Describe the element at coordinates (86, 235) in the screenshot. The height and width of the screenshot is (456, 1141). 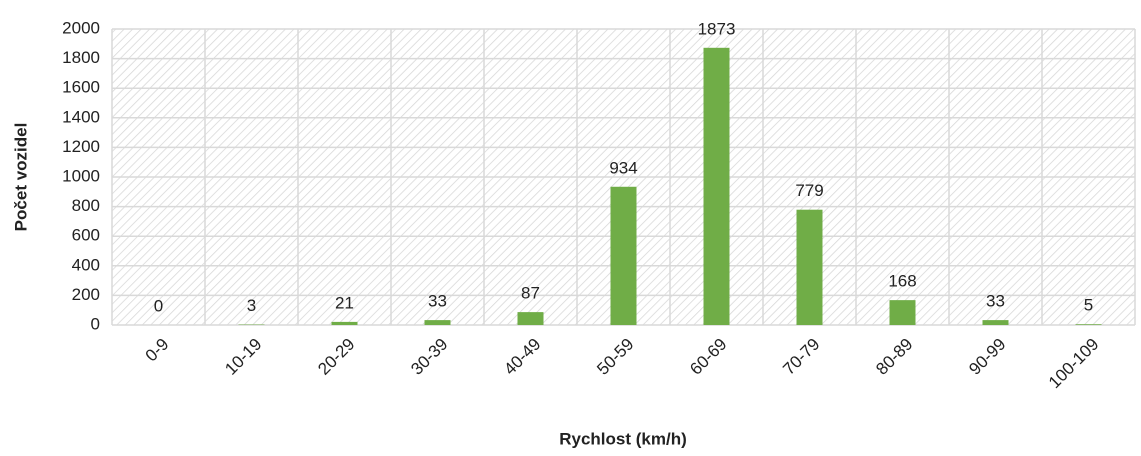
I see `y-tick-label: 600` at that location.